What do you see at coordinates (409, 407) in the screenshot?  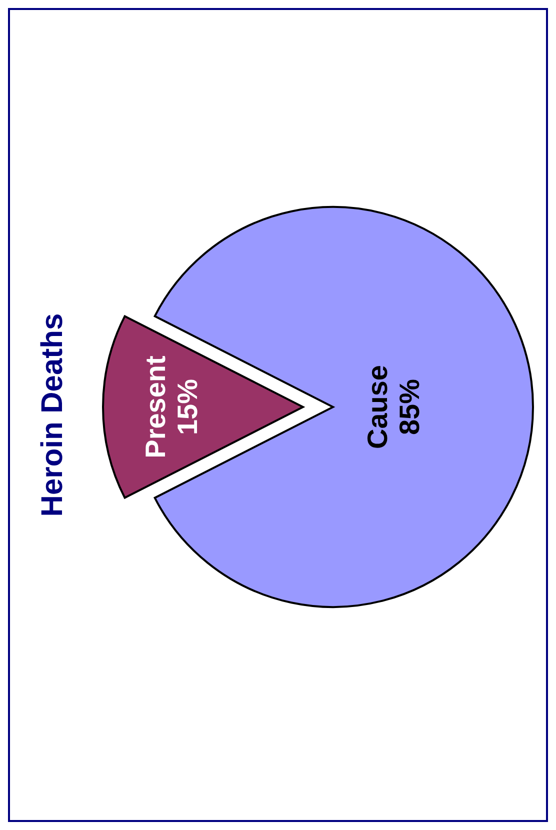 I see `data-label: 85%` at bounding box center [409, 407].